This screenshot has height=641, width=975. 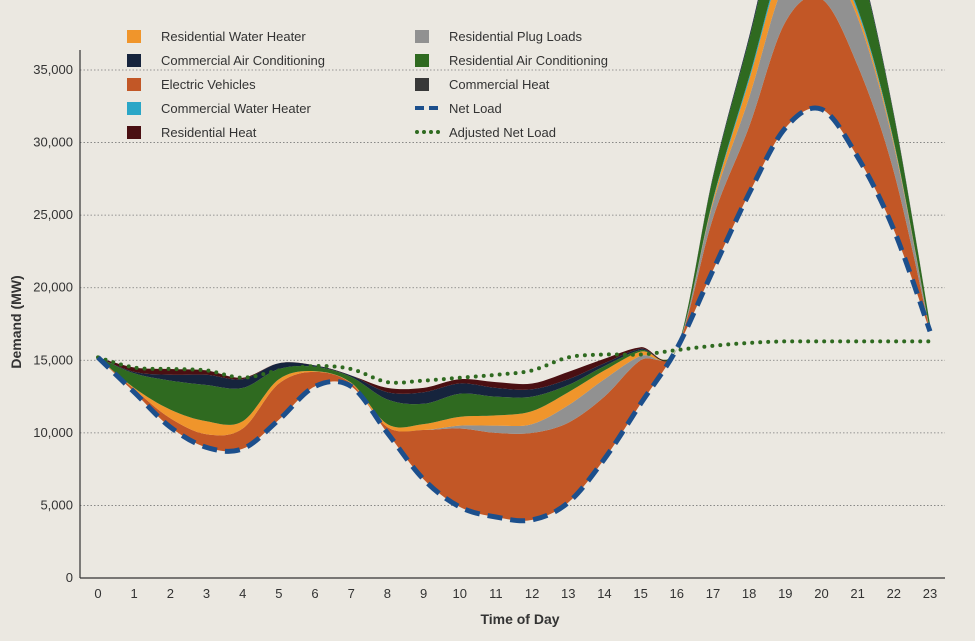 I want to click on y-tick-label: 0, so click(x=69, y=577).